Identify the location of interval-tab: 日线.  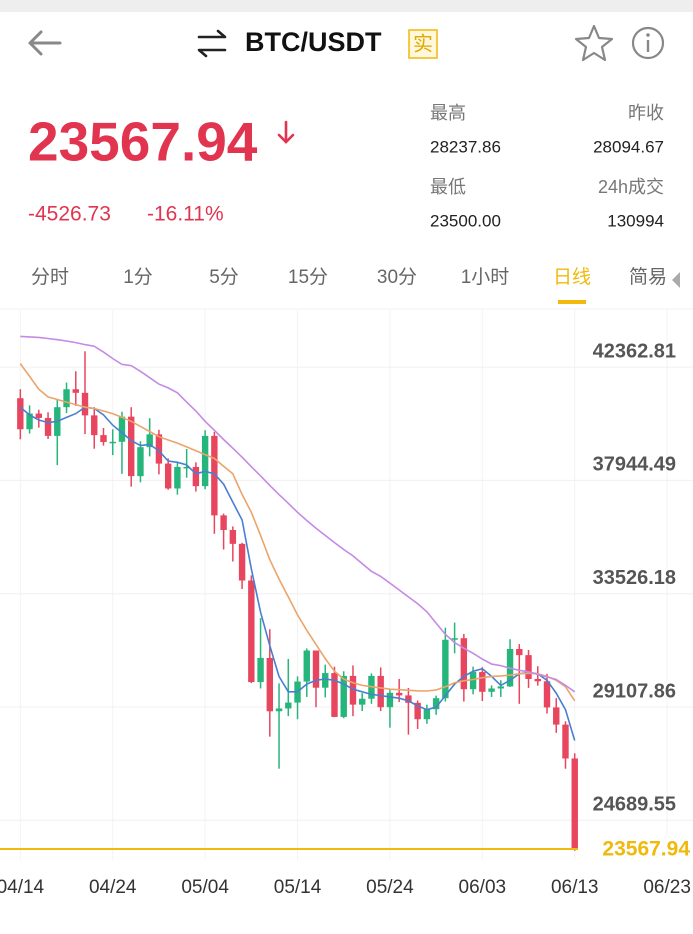
(572, 277).